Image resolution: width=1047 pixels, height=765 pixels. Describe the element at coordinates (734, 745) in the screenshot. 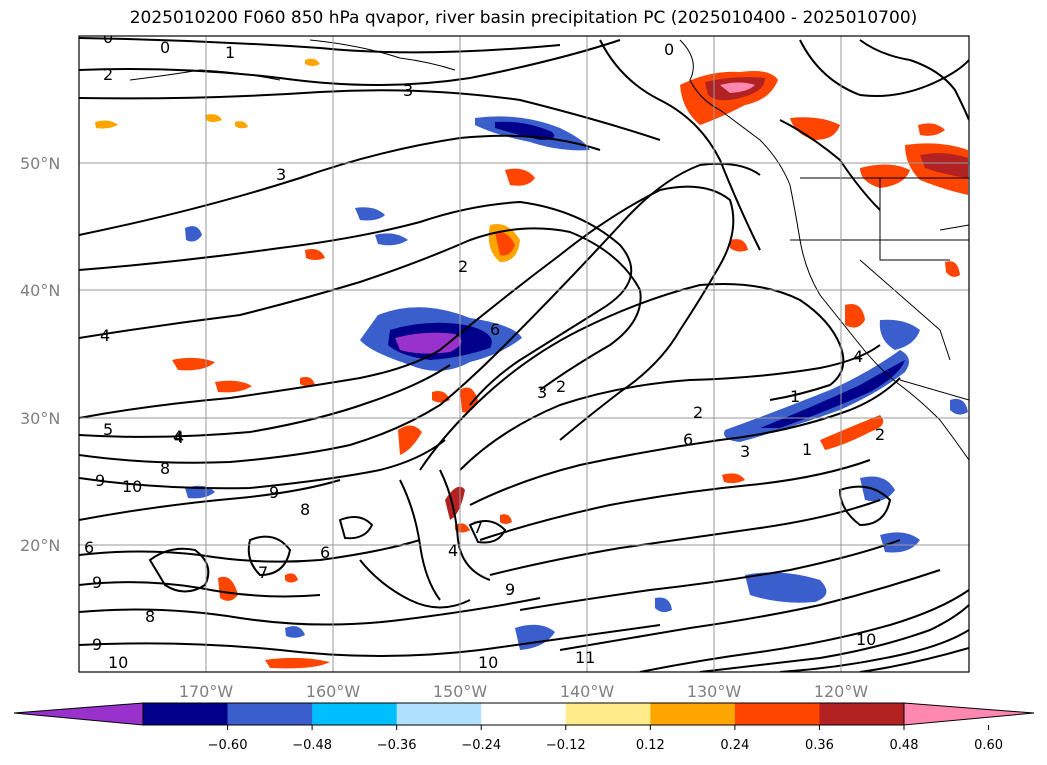

I see `colorbar-tick-label: 0.24` at that location.